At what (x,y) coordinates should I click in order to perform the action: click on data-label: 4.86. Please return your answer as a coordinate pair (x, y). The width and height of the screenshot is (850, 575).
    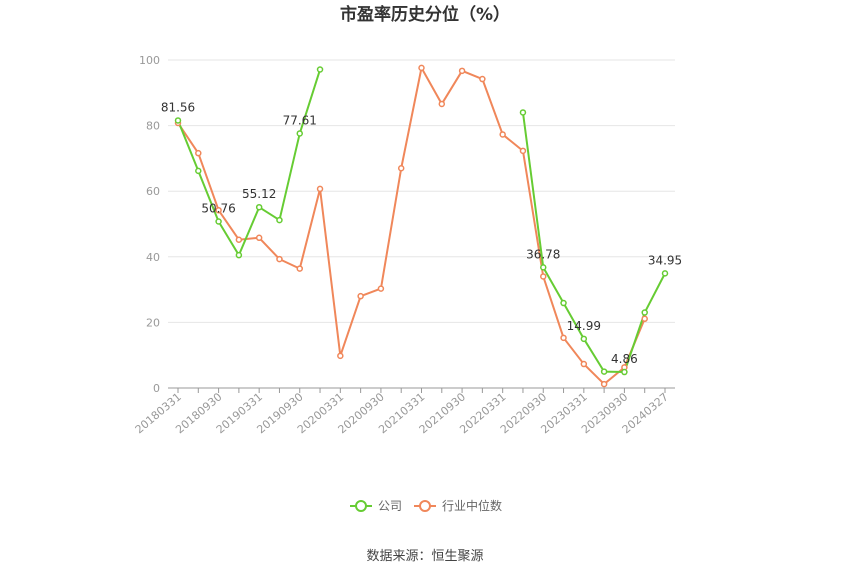
    Looking at the image, I should click on (624, 359).